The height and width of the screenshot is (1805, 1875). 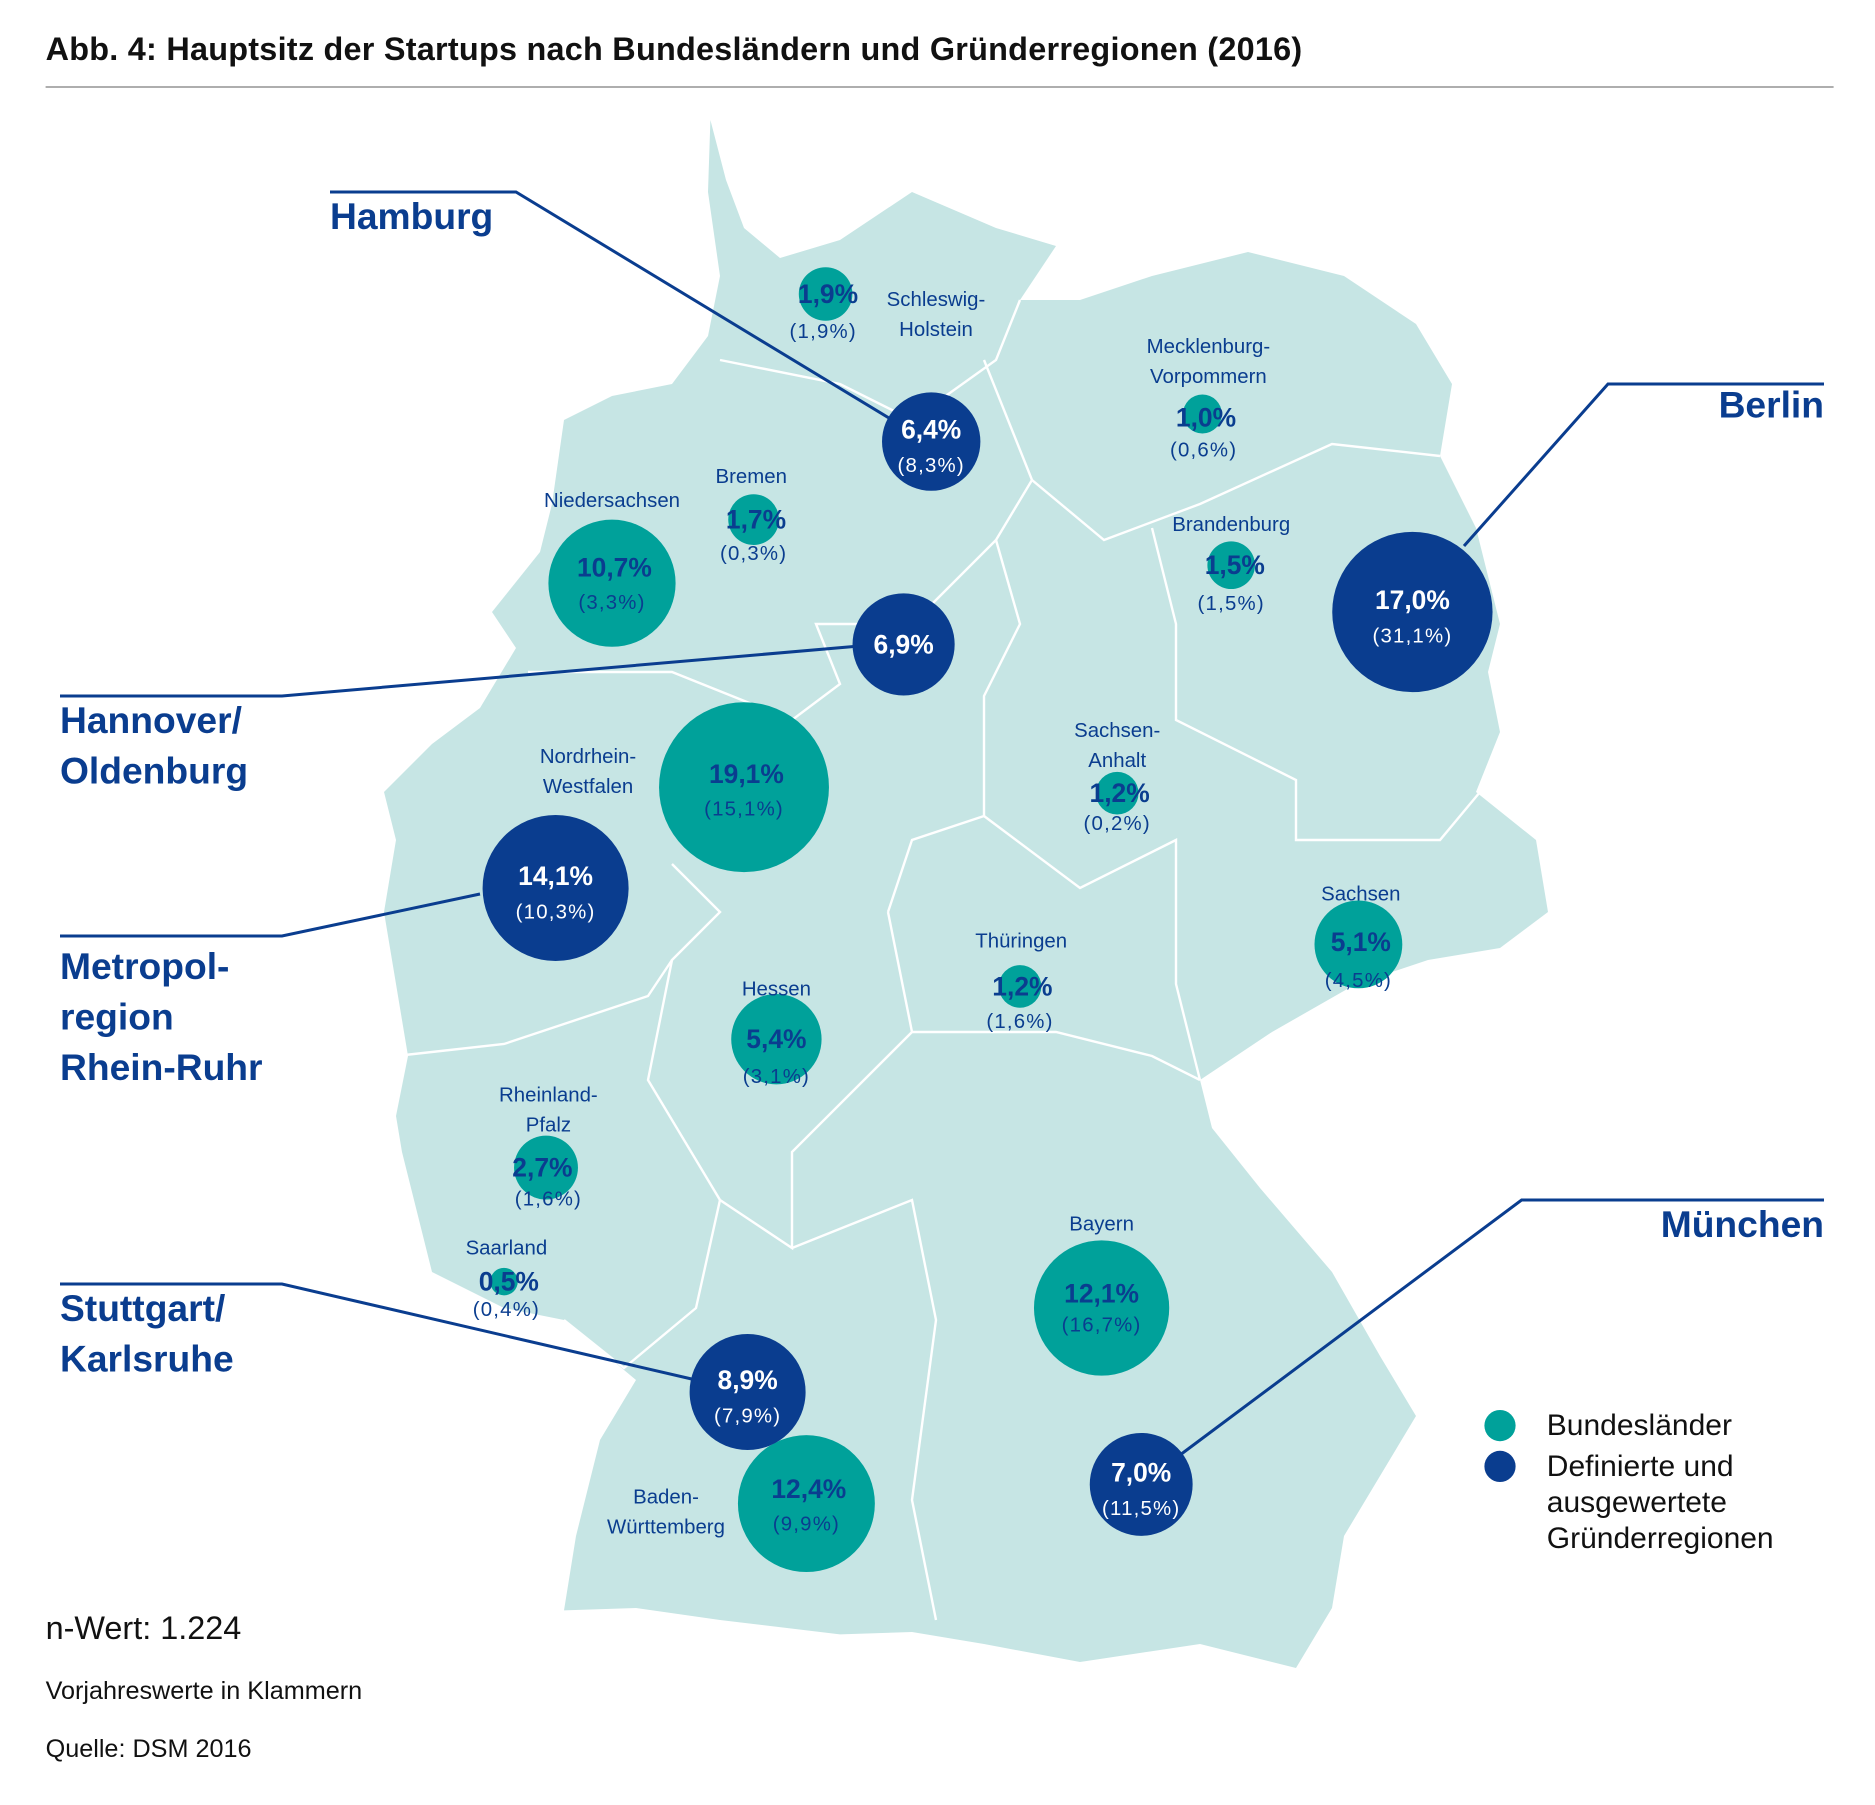 I want to click on state-name: Schleswig- Holstein, so click(x=936, y=314).